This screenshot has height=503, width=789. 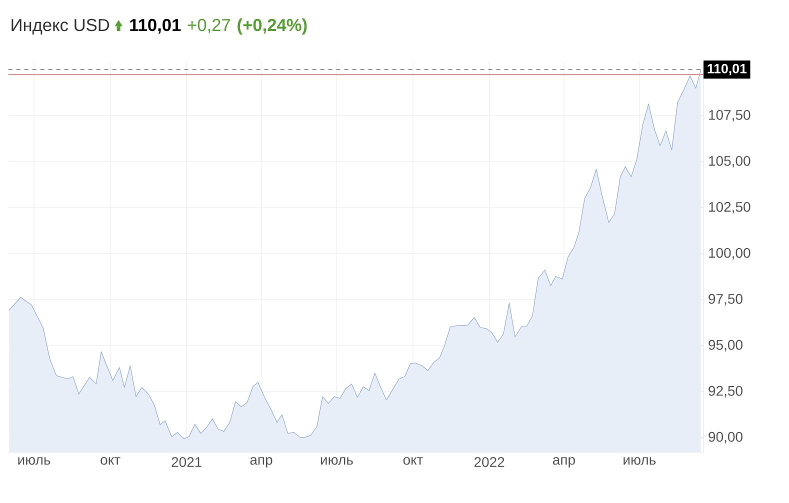 I want to click on y-tick-label: 90,00, so click(x=725, y=438).